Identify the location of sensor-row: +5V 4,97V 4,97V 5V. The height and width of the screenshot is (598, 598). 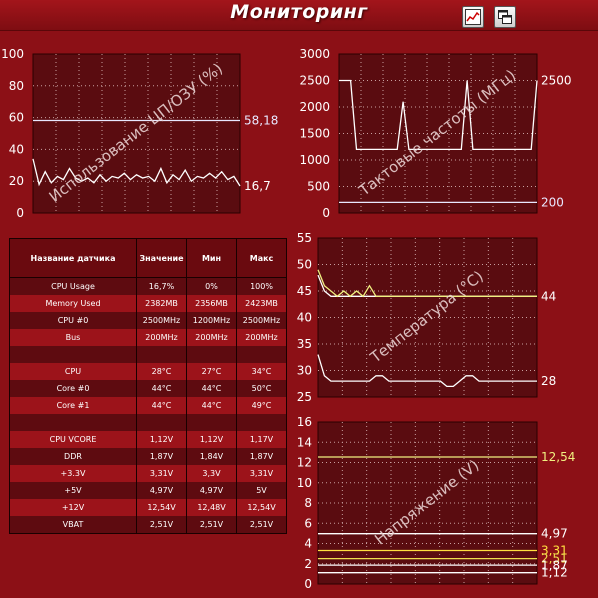
(148, 490).